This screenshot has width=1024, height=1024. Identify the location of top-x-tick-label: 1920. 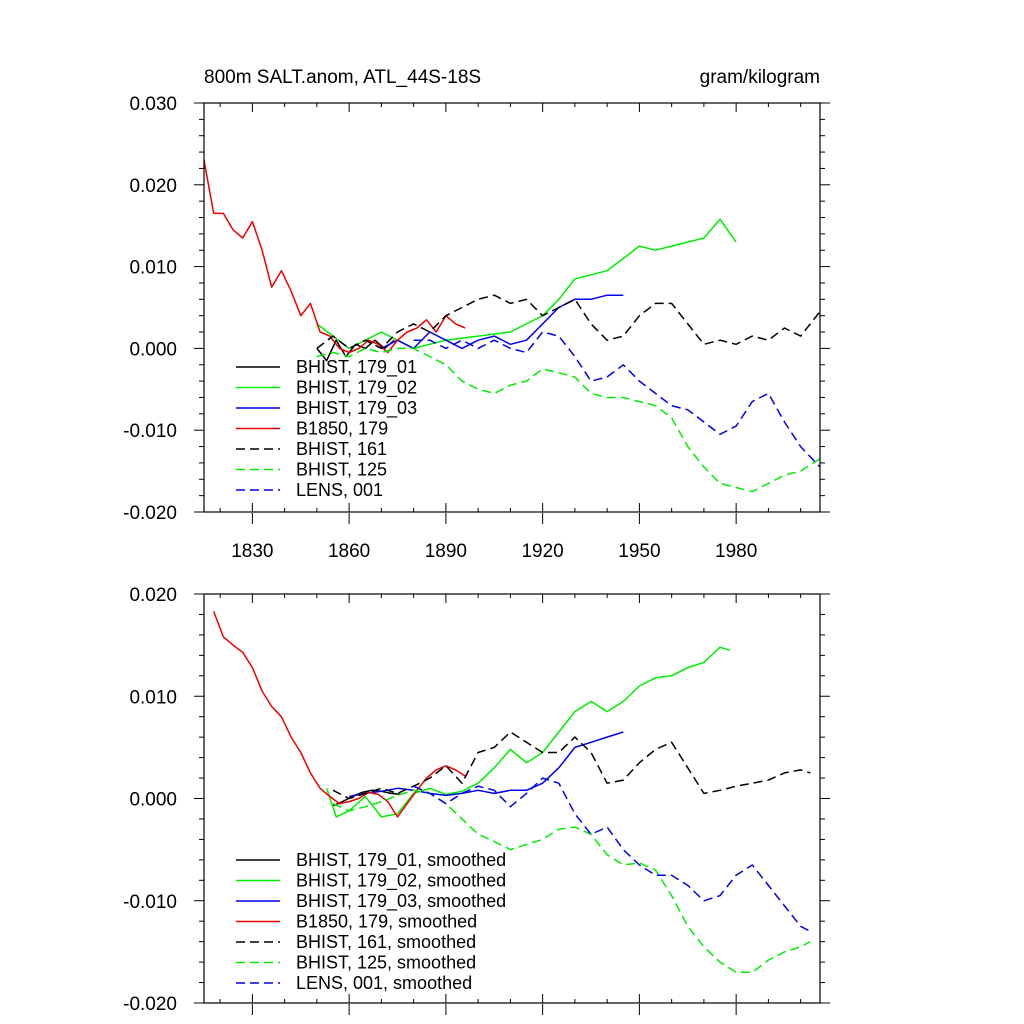
(542, 551).